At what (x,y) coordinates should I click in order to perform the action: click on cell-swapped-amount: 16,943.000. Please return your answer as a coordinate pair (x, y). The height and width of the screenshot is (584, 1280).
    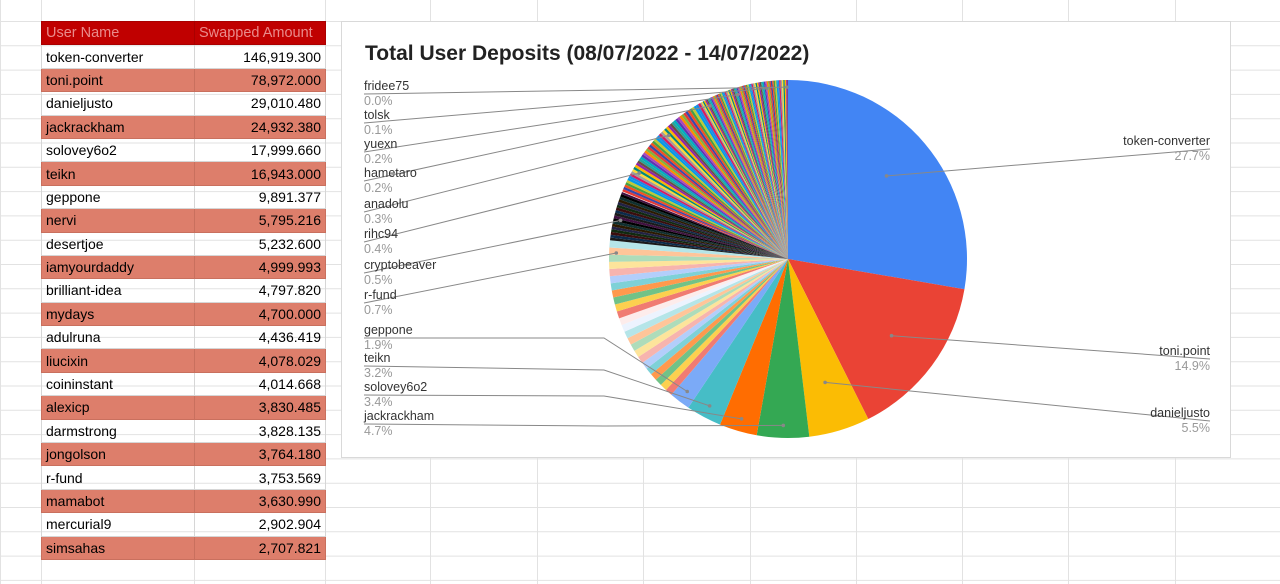
    Looking at the image, I should click on (260, 173).